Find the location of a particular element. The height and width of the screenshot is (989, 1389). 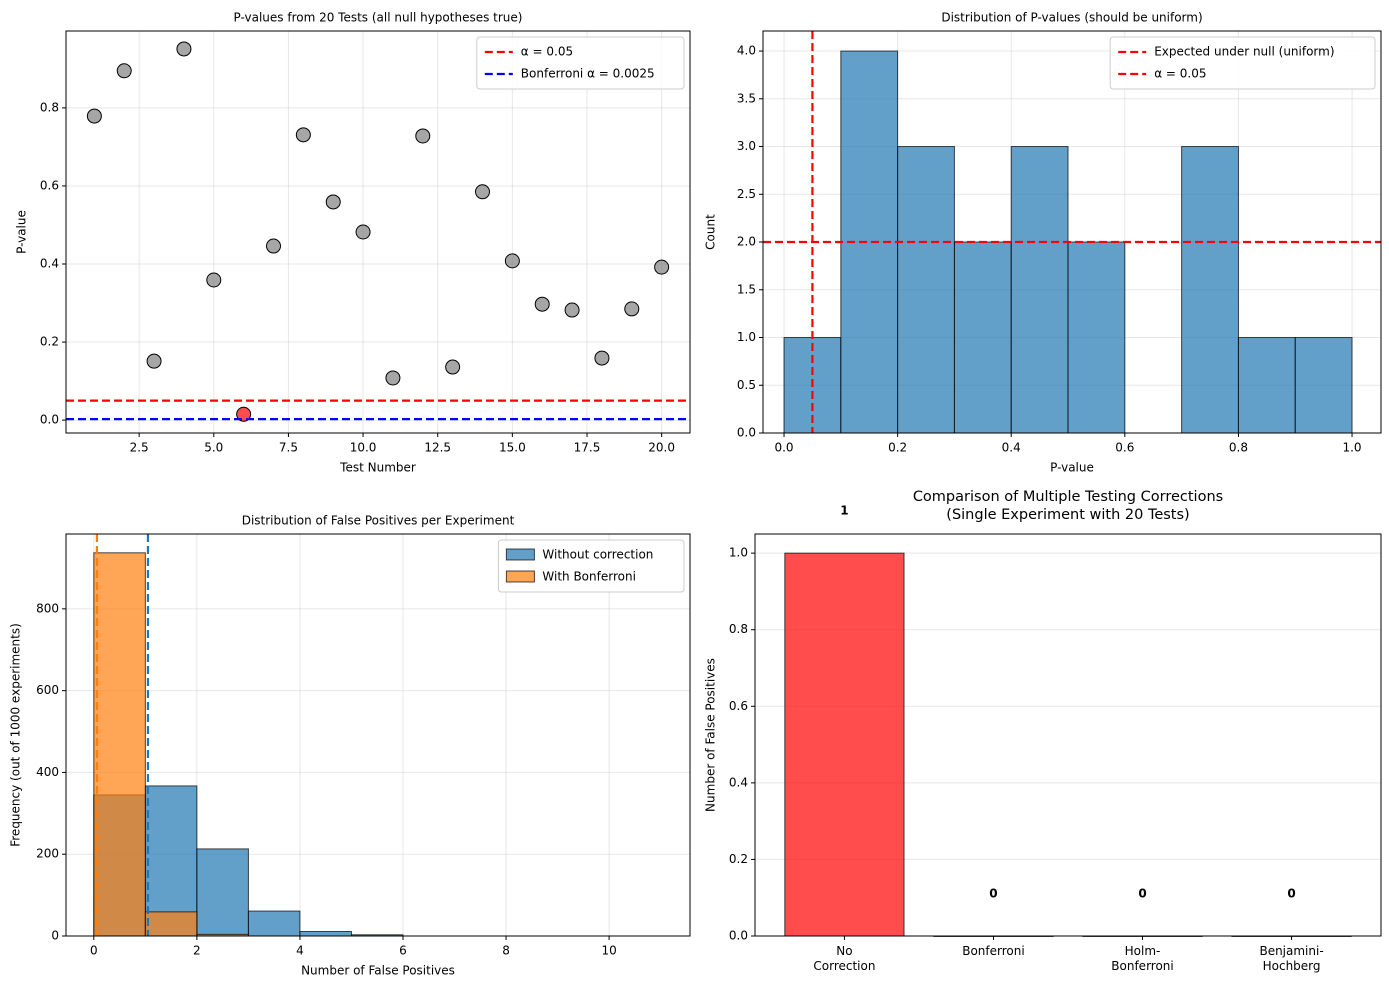

x-tick-label: 8 is located at coordinates (506, 951).